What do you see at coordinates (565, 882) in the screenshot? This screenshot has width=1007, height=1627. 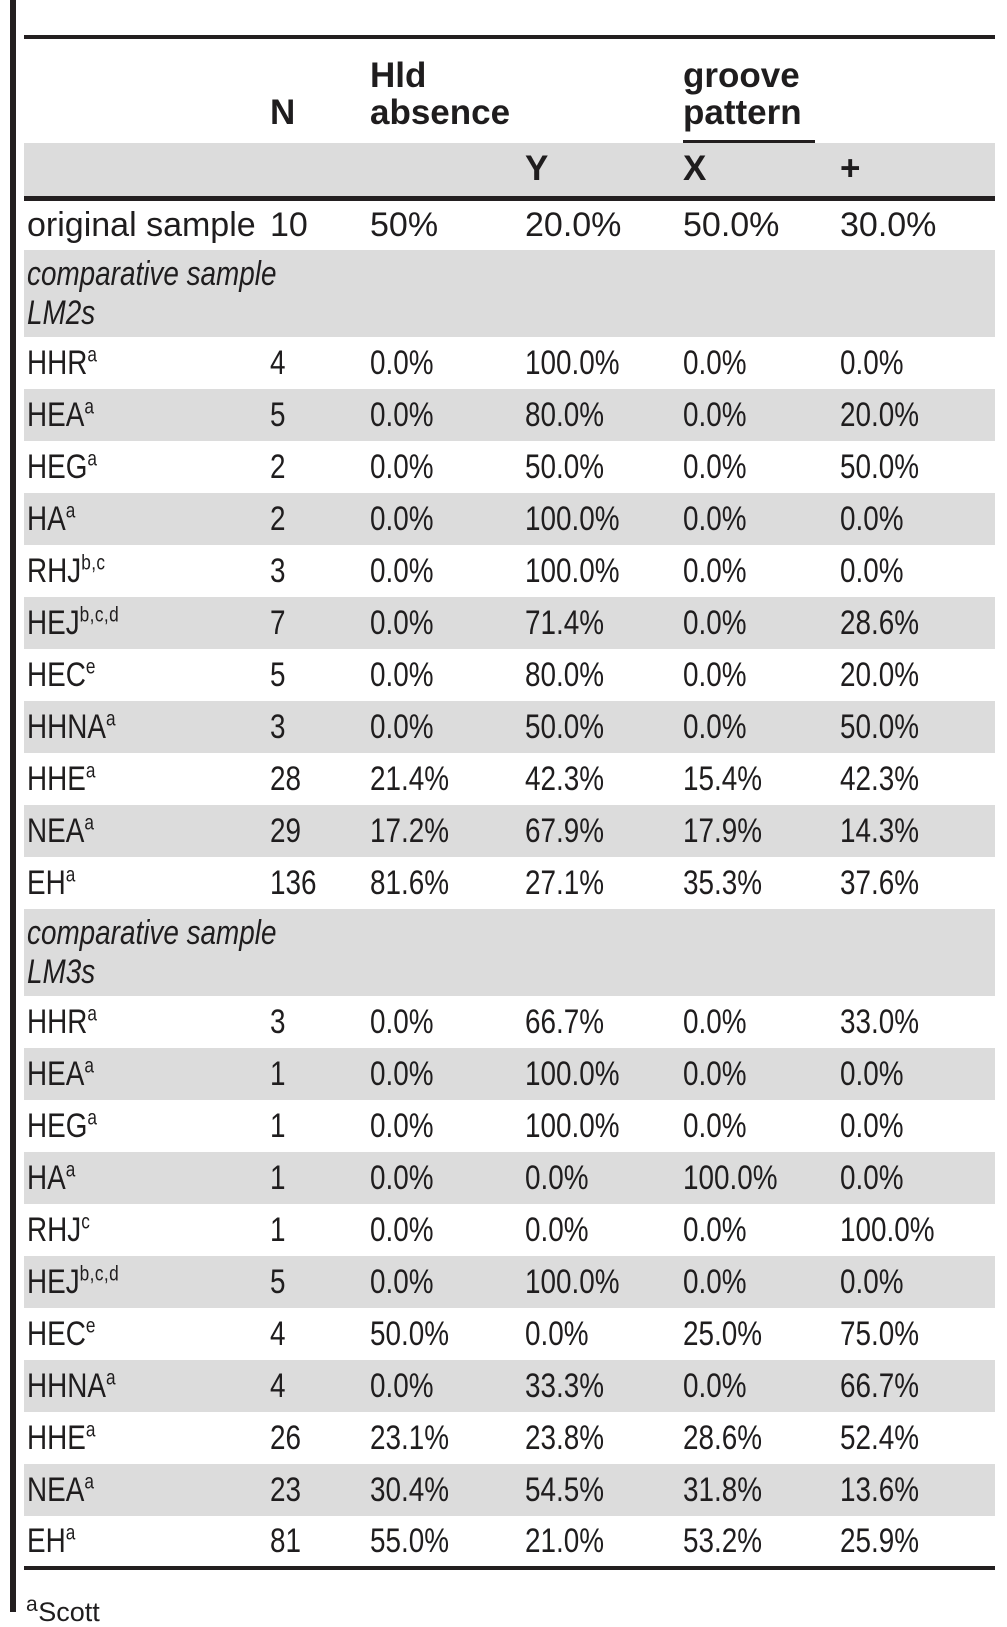 I see `cell-groove-y: 27.1%` at bounding box center [565, 882].